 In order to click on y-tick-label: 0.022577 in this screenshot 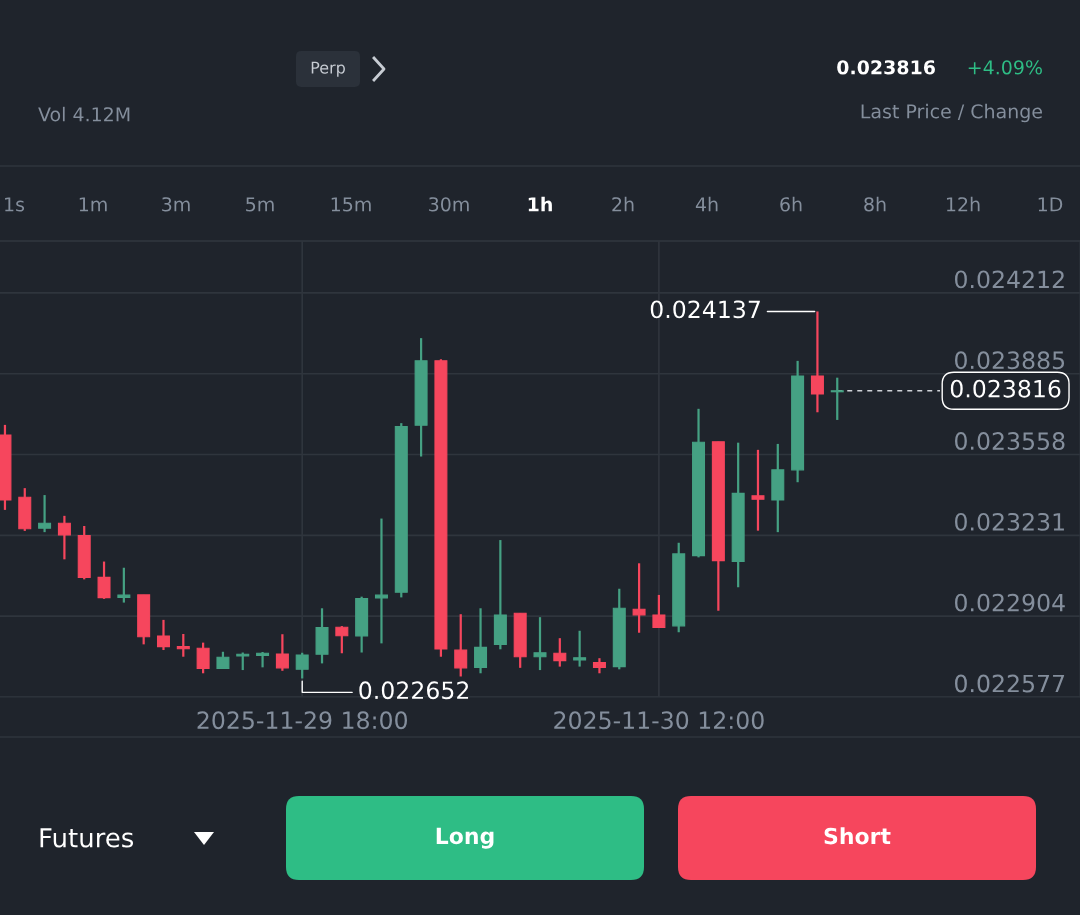, I will do `click(1010, 683)`.